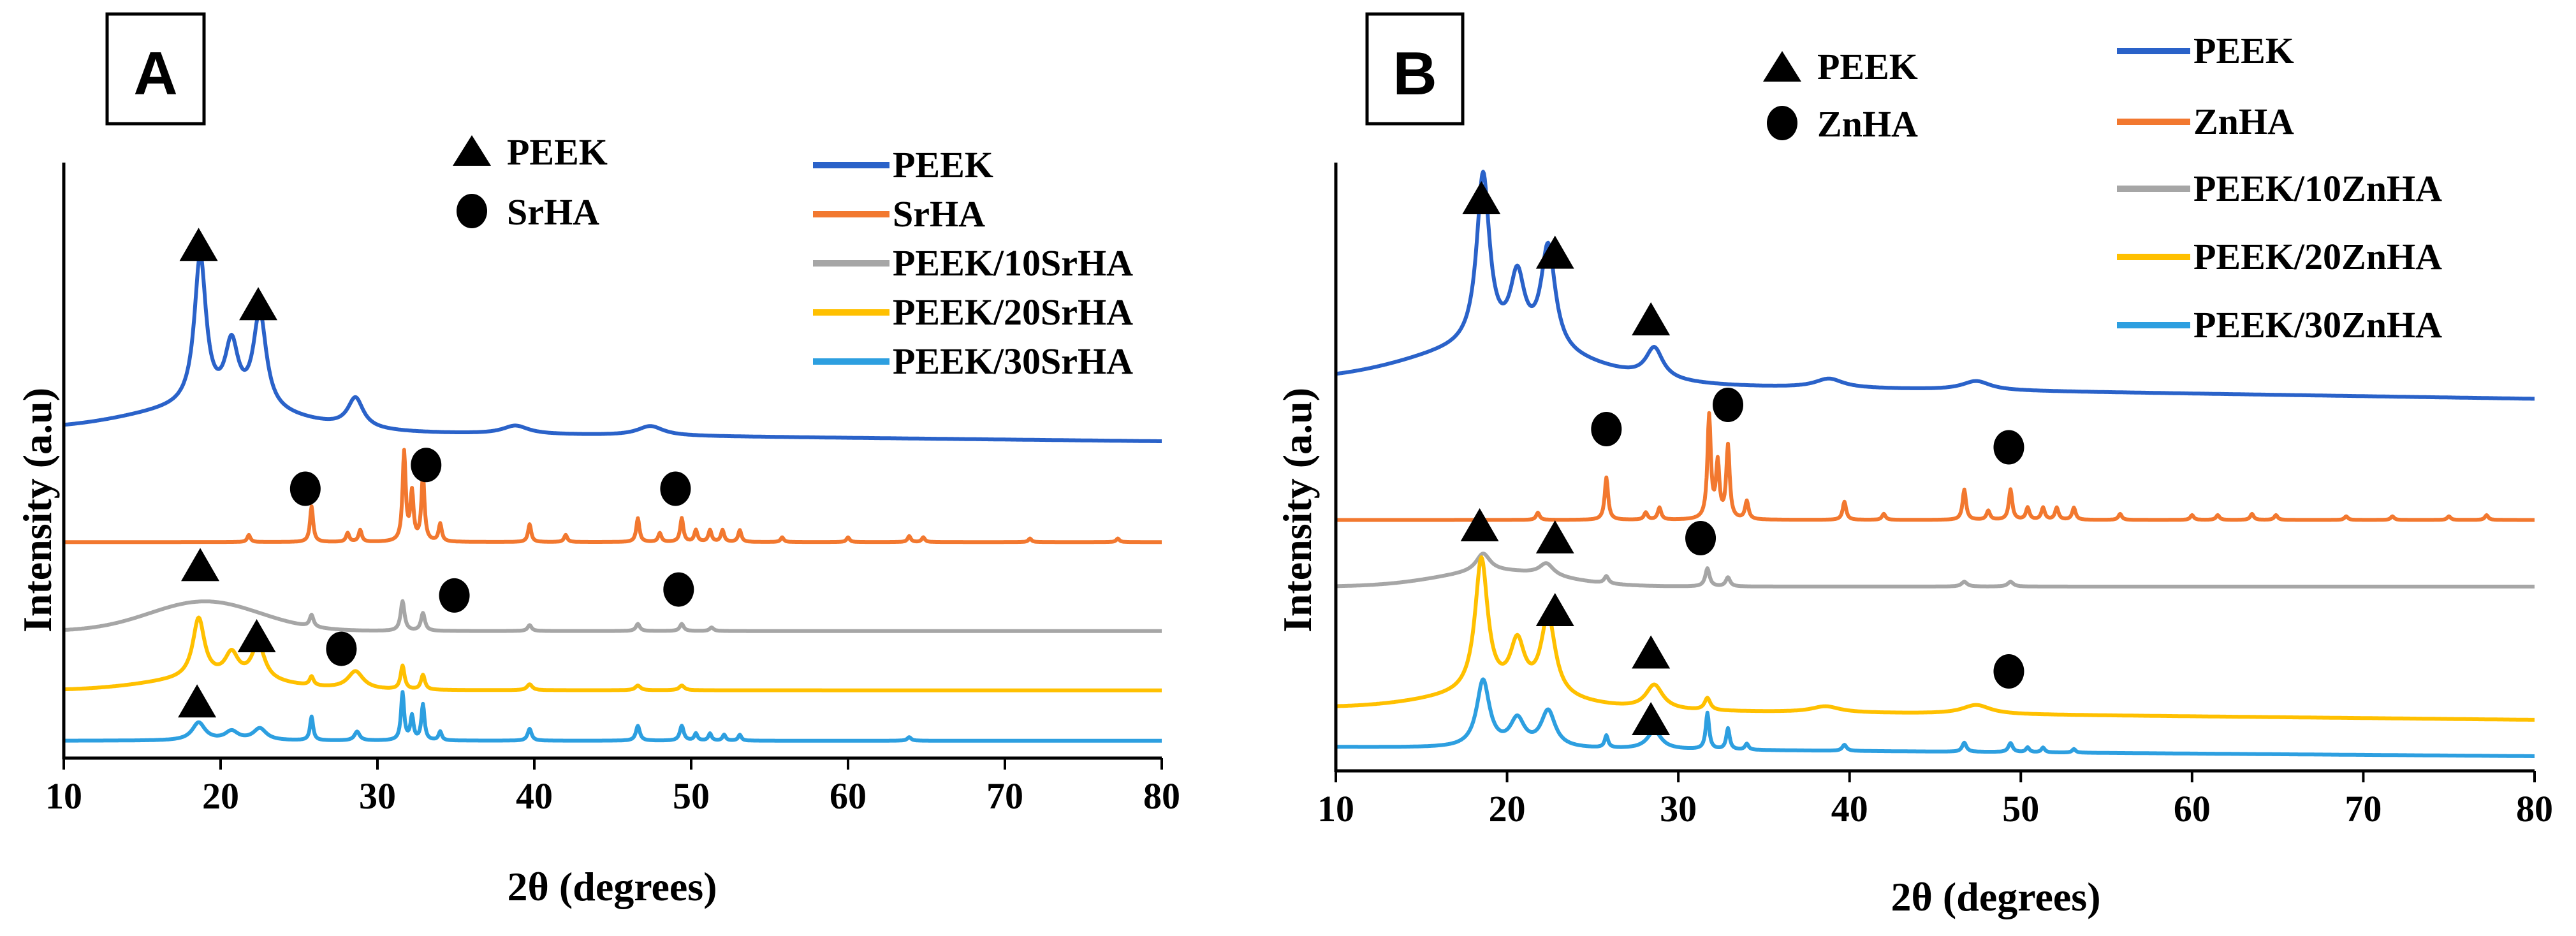  I want to click on series-line-peek-30znha, so click(1935, 717).